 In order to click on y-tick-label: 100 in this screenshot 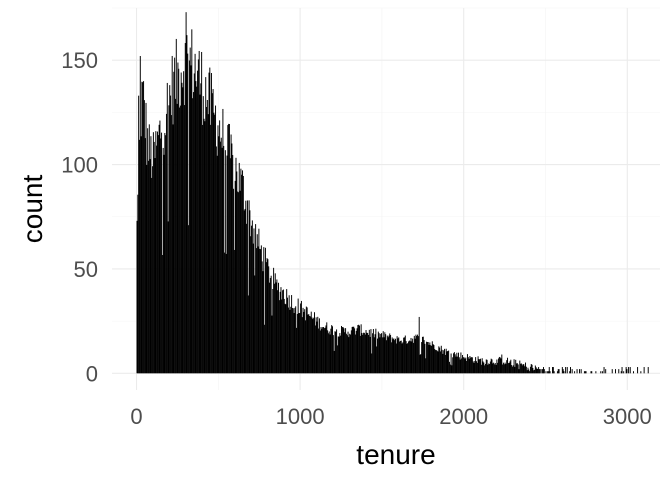, I will do `click(79, 165)`.